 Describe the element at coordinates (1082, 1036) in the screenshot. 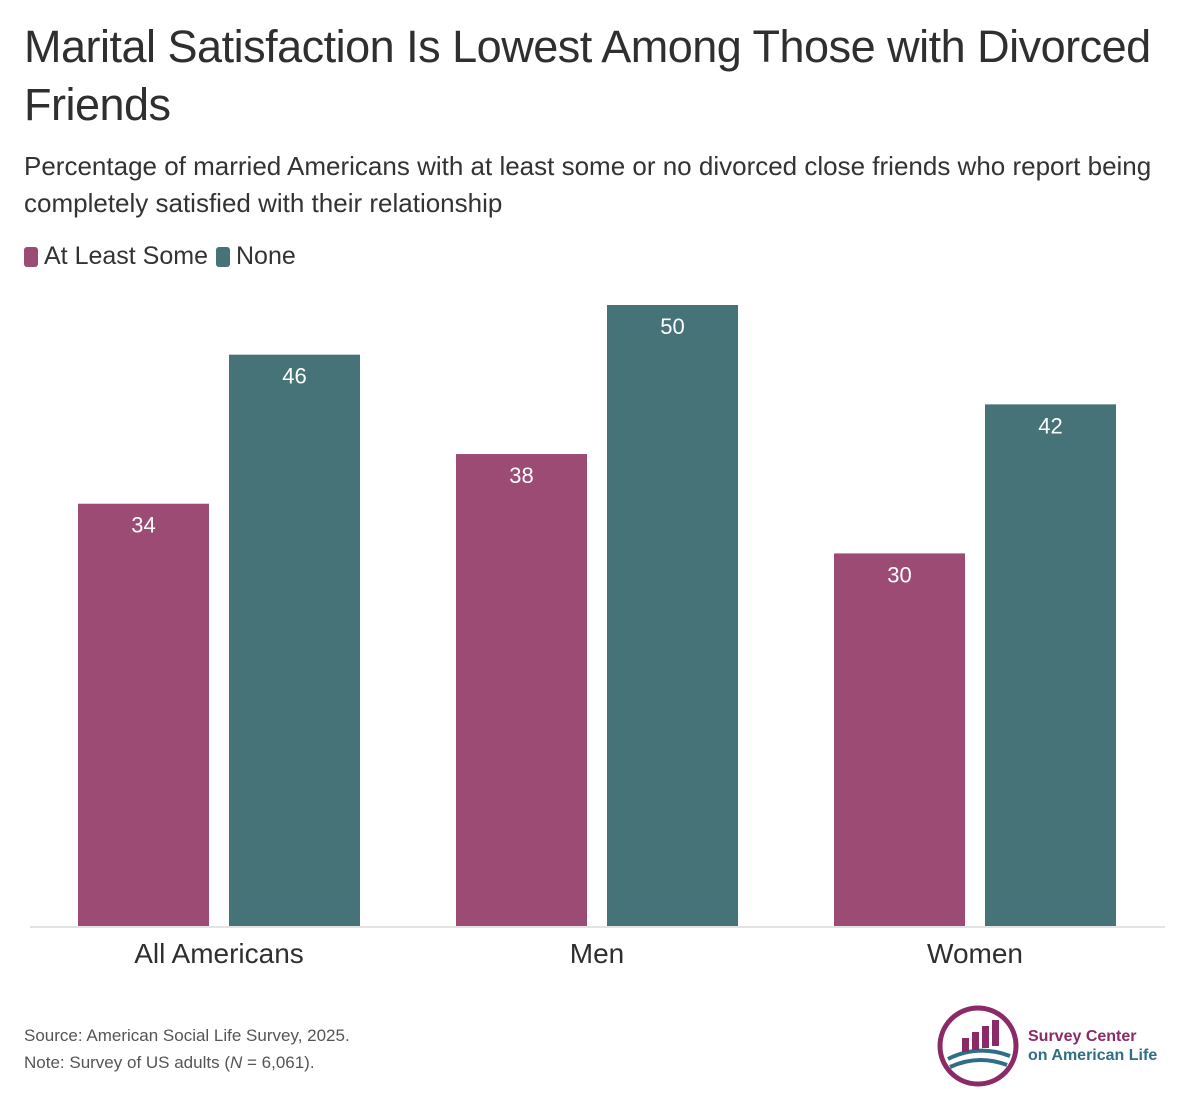

I see `logo-line-1: Survey Center` at that location.